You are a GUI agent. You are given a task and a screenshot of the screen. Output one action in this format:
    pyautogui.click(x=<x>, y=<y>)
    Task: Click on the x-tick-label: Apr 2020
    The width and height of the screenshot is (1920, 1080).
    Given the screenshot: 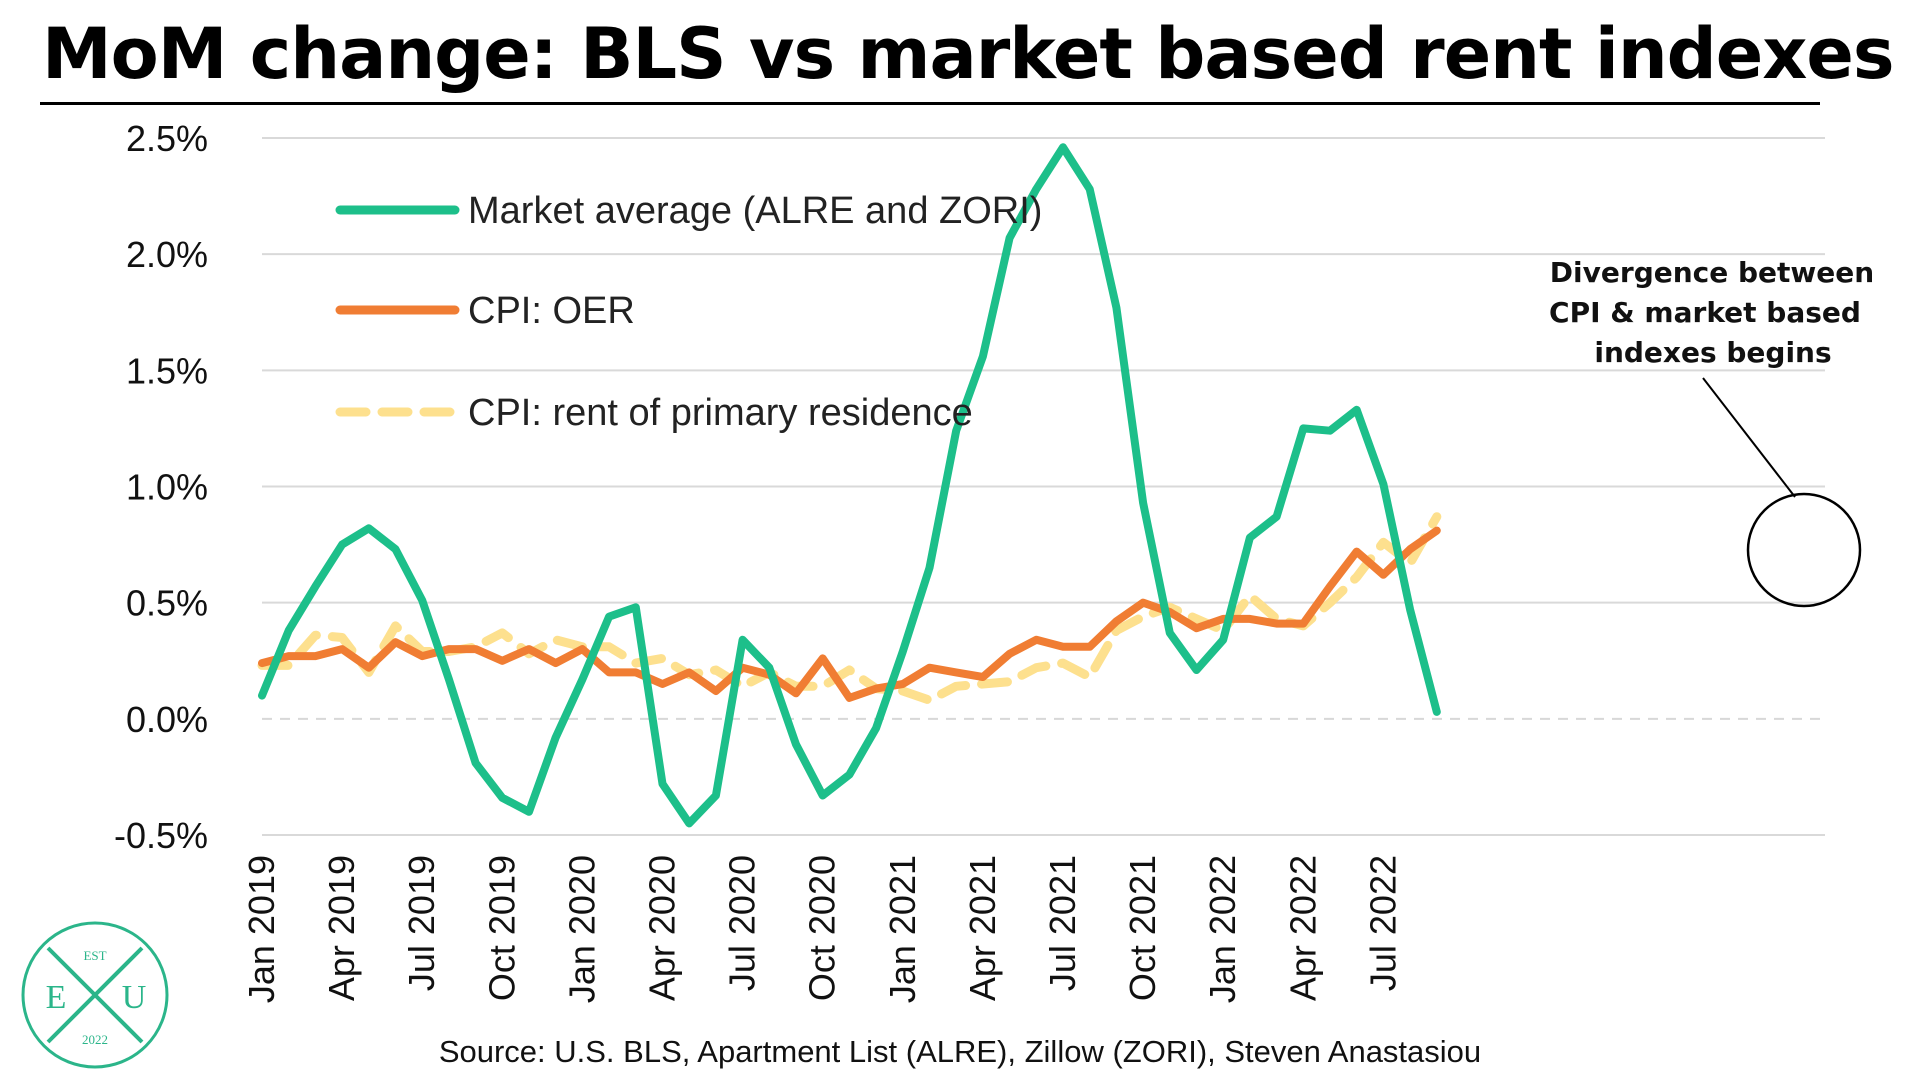 What is the action you would take?
    pyautogui.click(x=662, y=928)
    